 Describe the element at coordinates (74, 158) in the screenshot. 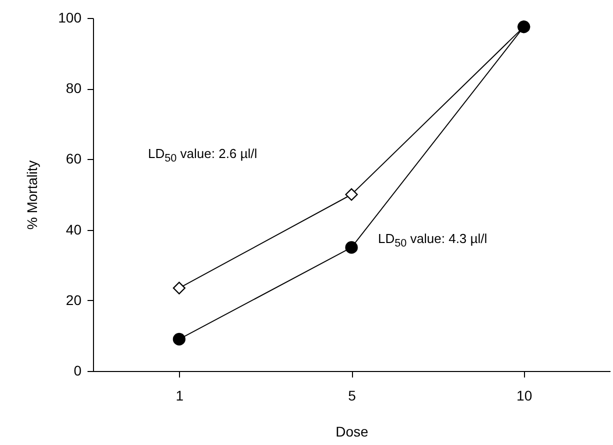

I see `y-tick-label: 60` at that location.